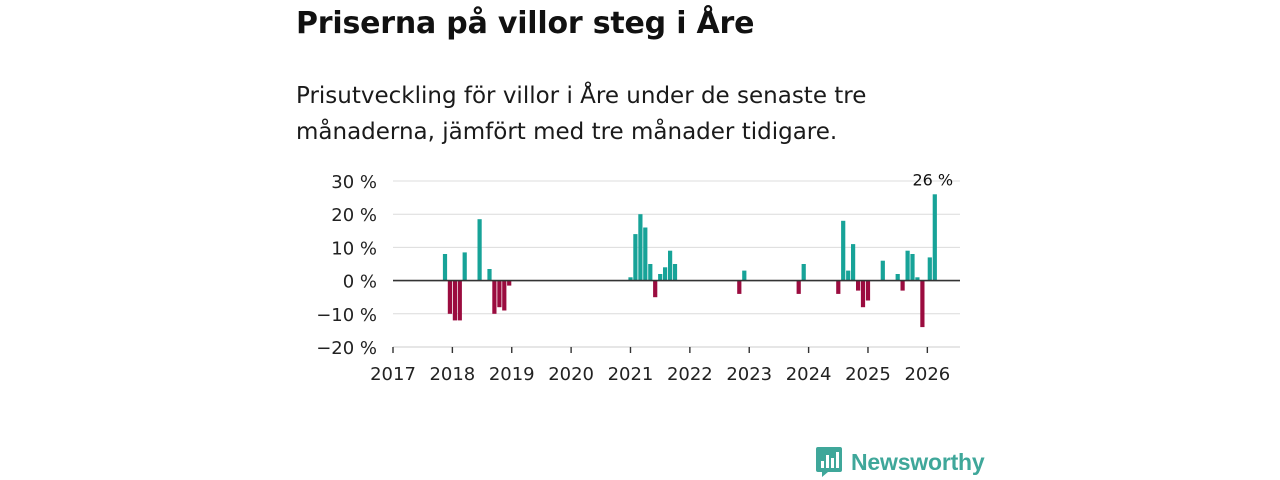  I want to click on y-tick-label: 0 %, so click(360, 282).